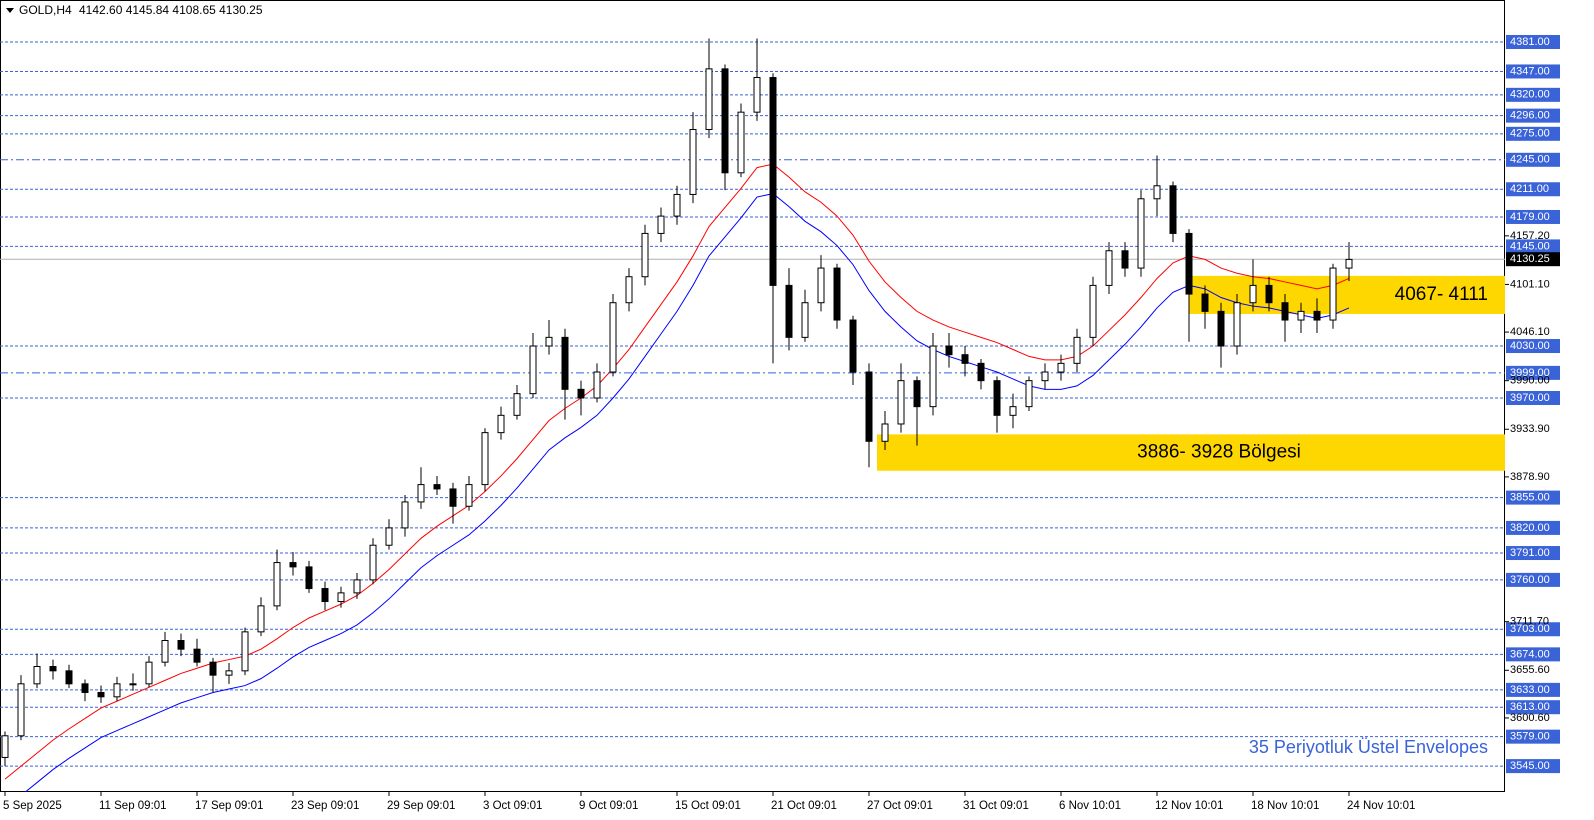 Image resolution: width=1594 pixels, height=820 pixels. What do you see at coordinates (1530, 95) in the screenshot?
I see `level-label: 4320.00` at bounding box center [1530, 95].